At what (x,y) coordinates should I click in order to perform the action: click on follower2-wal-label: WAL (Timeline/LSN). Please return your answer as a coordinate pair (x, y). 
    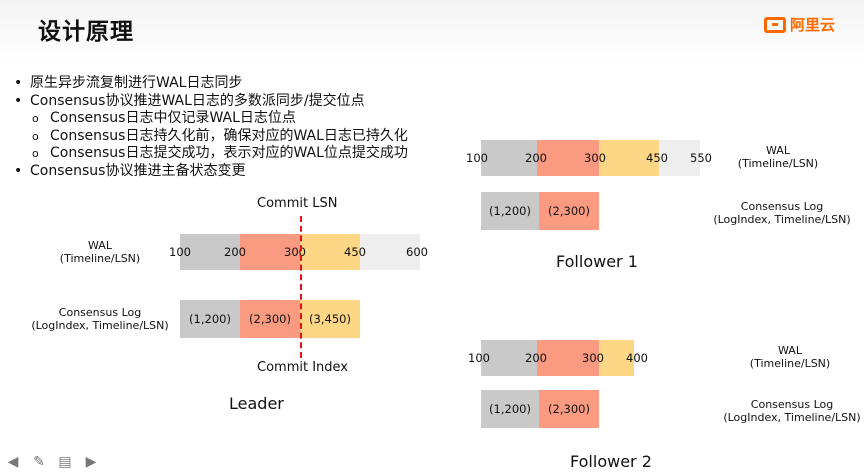
    Looking at the image, I should click on (790, 357).